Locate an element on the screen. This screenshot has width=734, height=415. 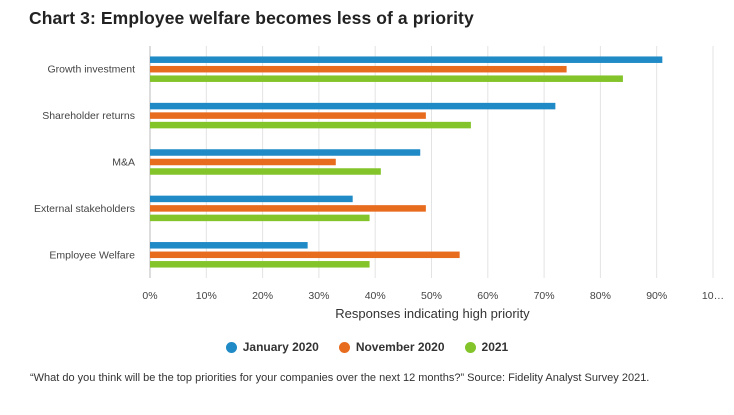
legend-item: November 2020 is located at coordinates (391, 347).